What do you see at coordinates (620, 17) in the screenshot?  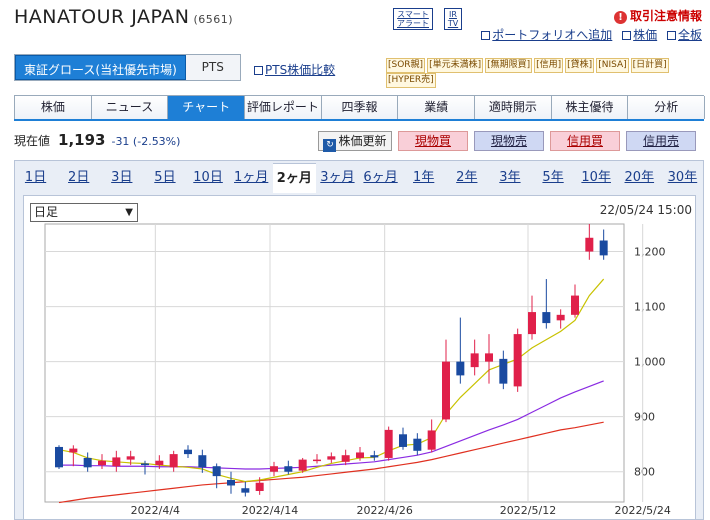 I see `alert-icon: !` at bounding box center [620, 17].